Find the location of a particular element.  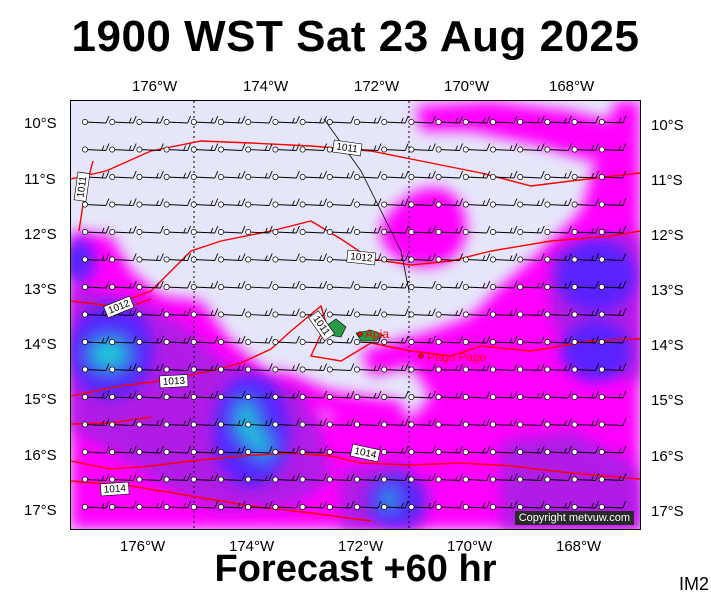

copyright-badge: Copyright metvuw.com is located at coordinates (574, 518).